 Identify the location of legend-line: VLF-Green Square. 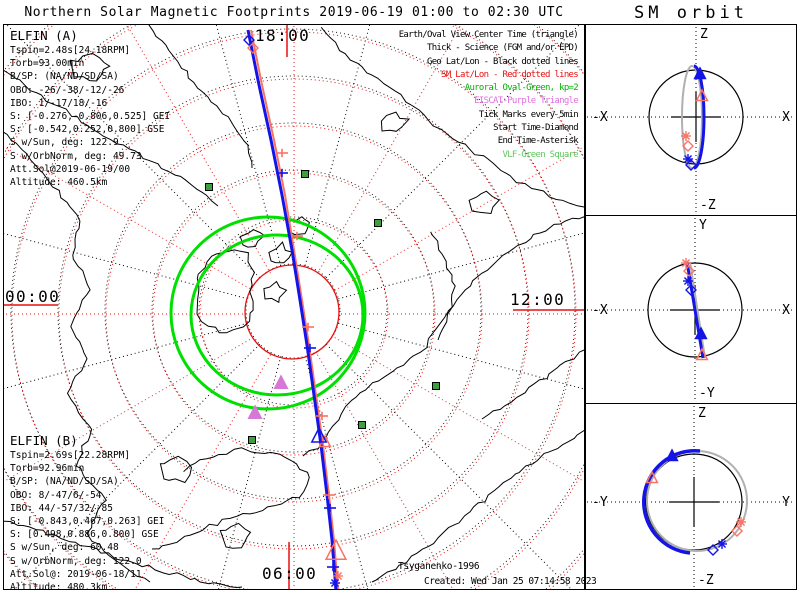
(540, 154).